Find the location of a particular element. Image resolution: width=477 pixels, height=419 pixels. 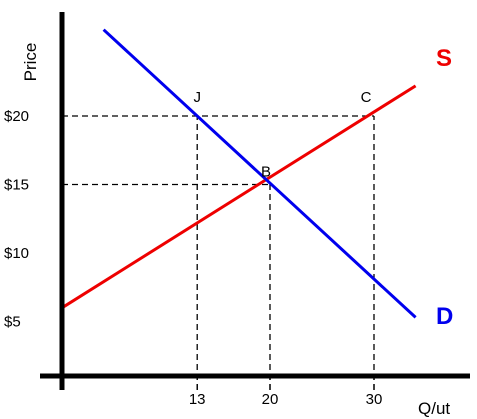

curve-labels: SD is located at coordinates (444, 187).